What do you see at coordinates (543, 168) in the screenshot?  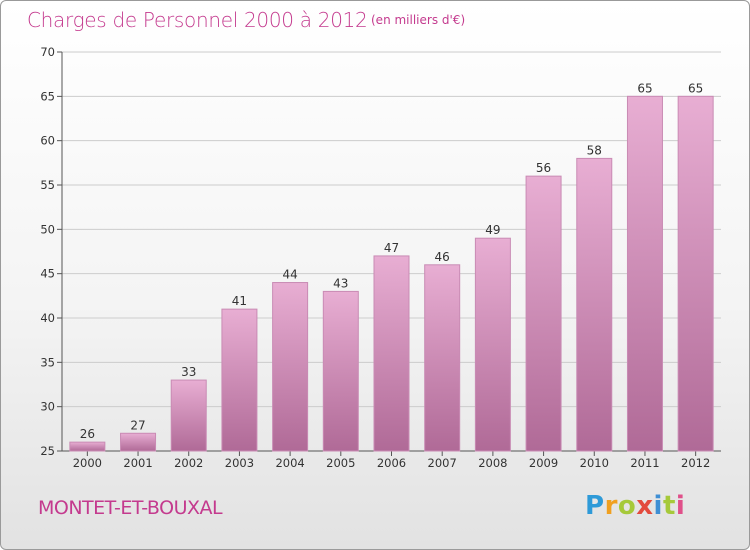 I see `data-label: 56` at bounding box center [543, 168].